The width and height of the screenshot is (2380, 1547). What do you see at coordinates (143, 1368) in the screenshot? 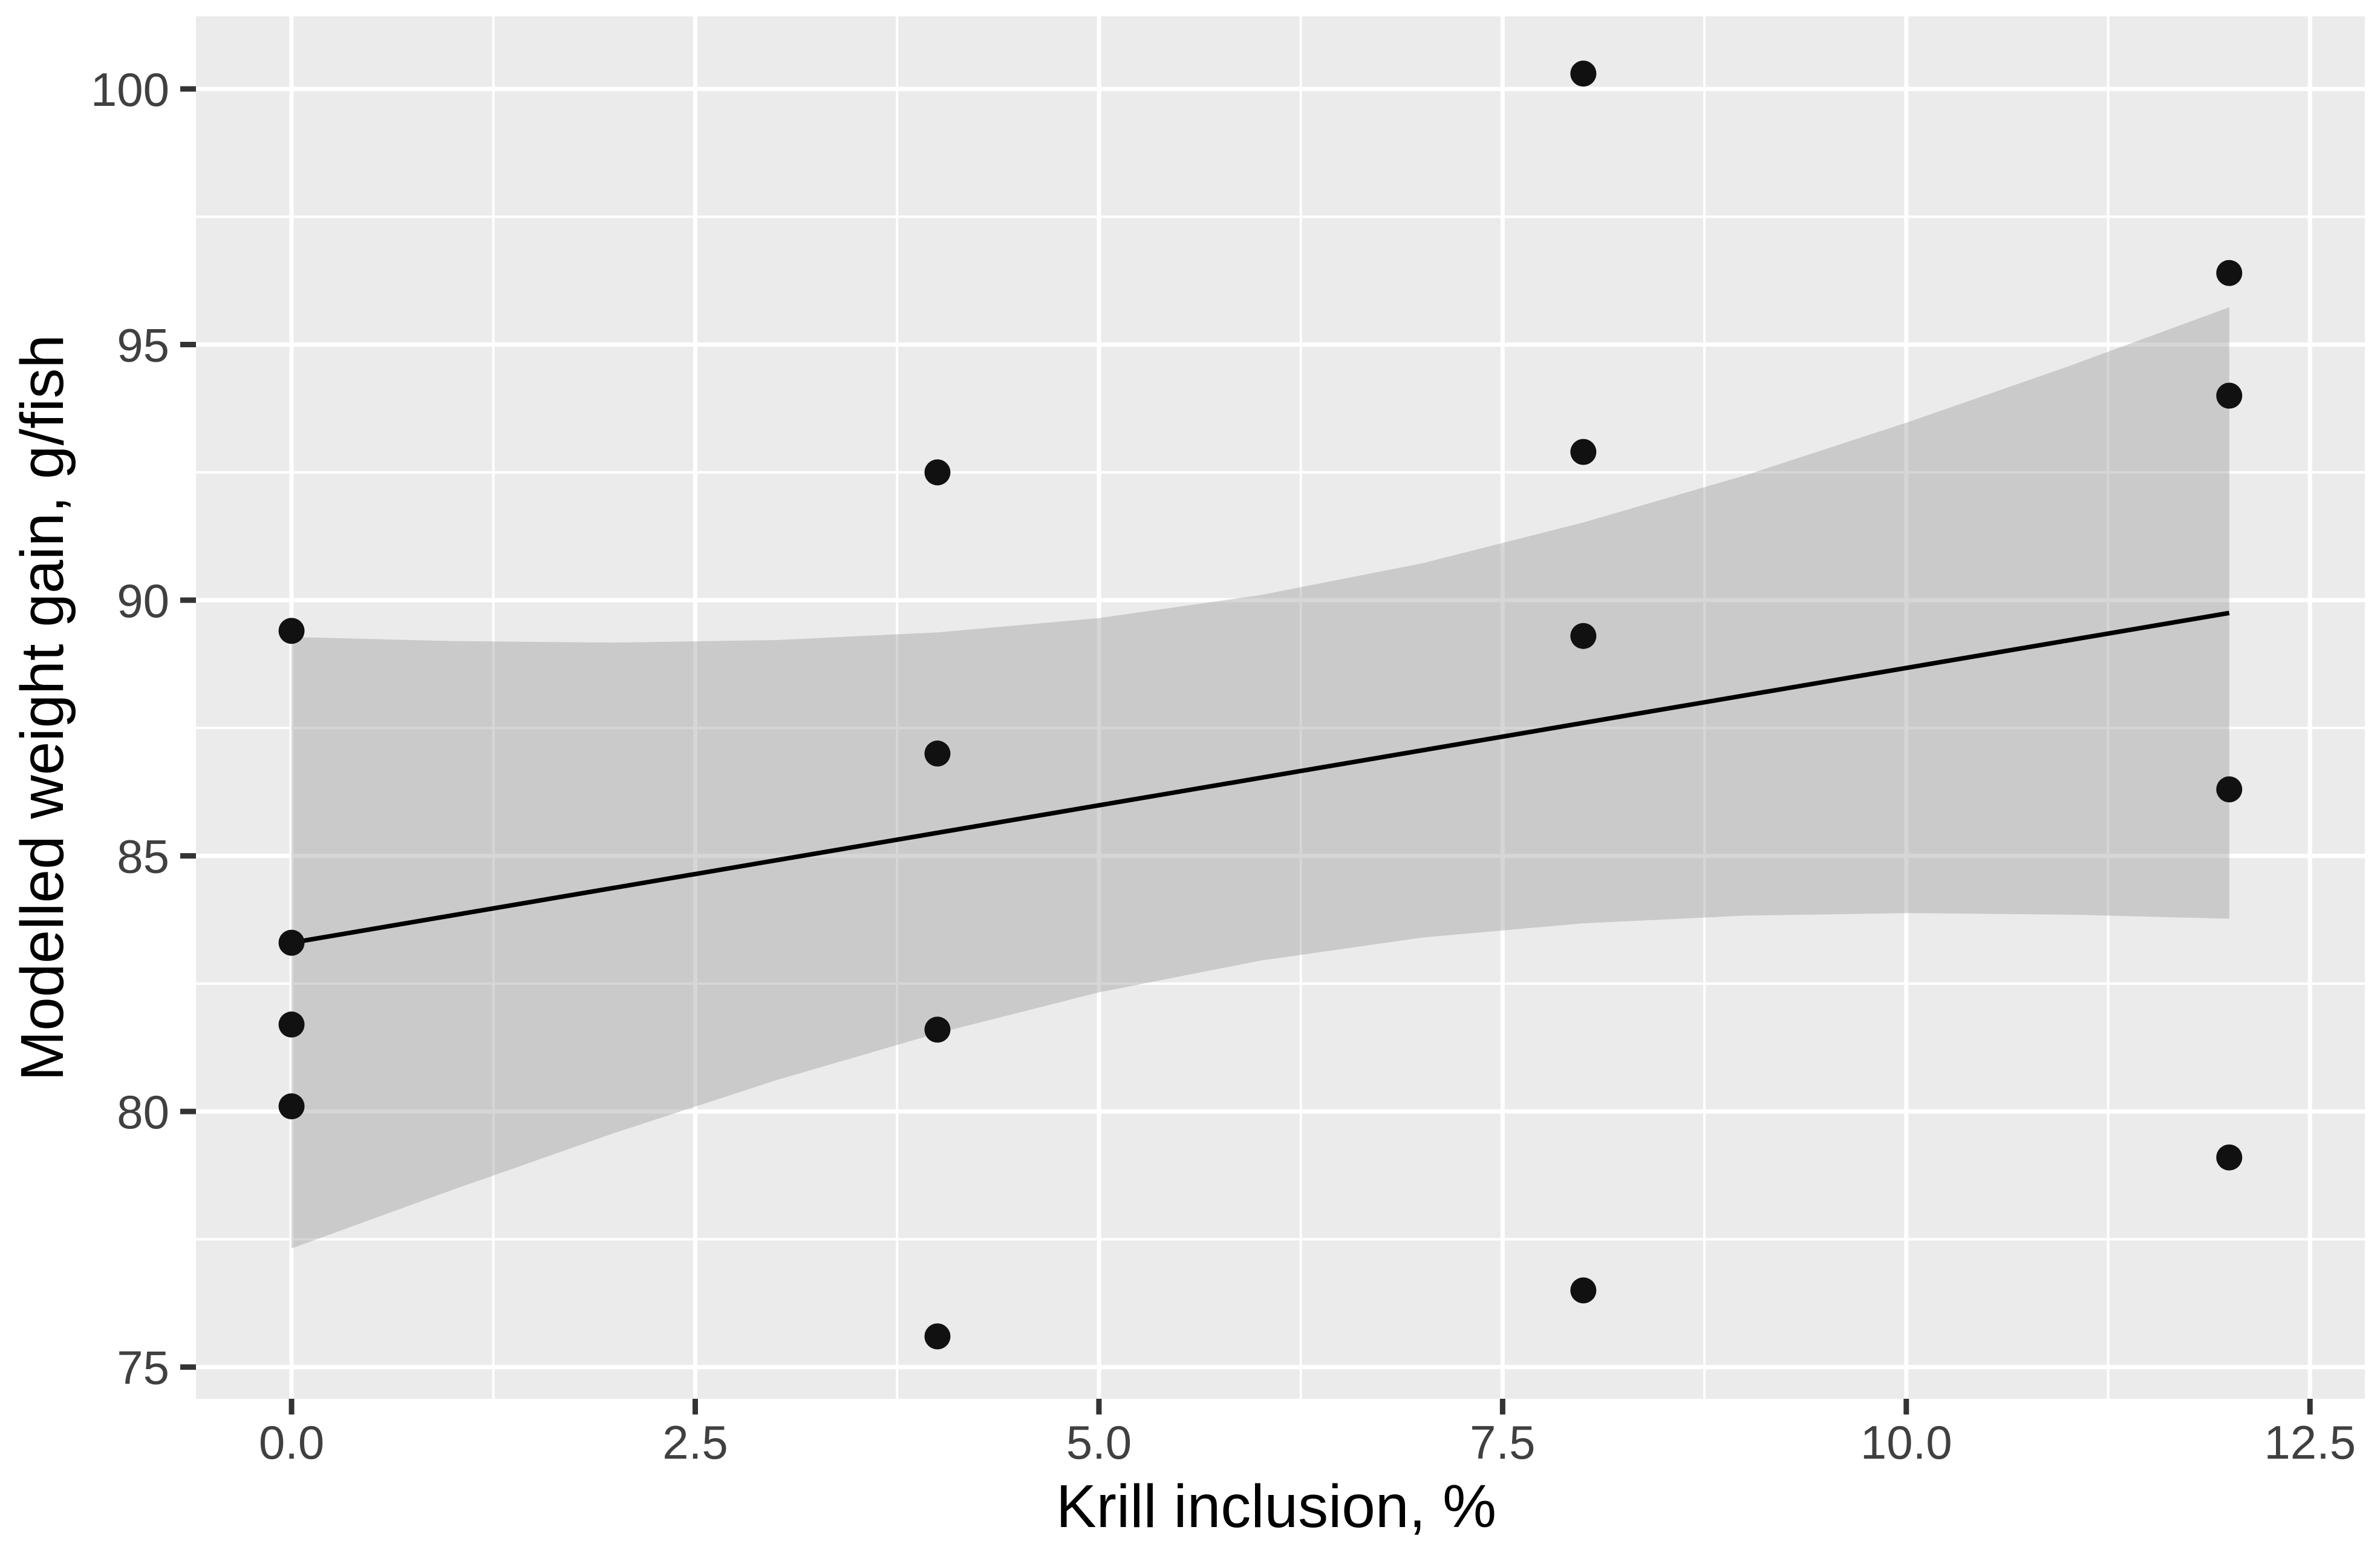
I see `y-tick-label: 75` at bounding box center [143, 1368].